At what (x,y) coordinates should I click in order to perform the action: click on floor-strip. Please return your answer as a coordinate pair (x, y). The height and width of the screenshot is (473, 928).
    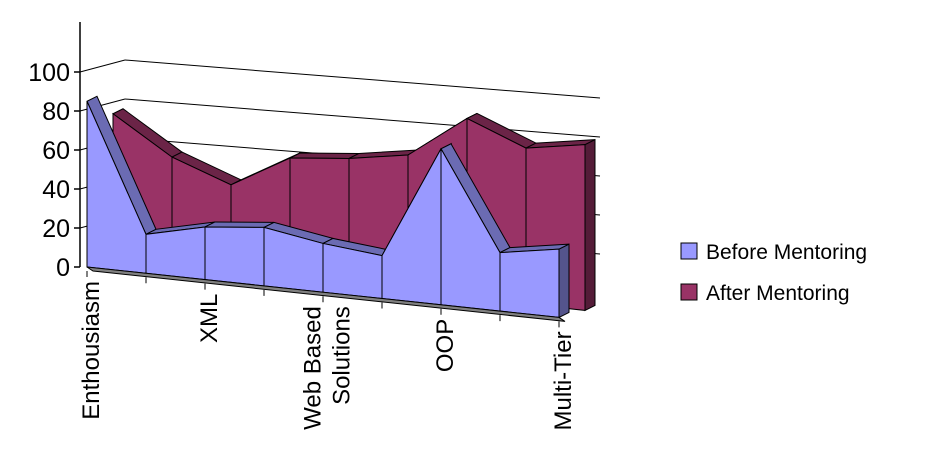
    Looking at the image, I should click on (326, 294).